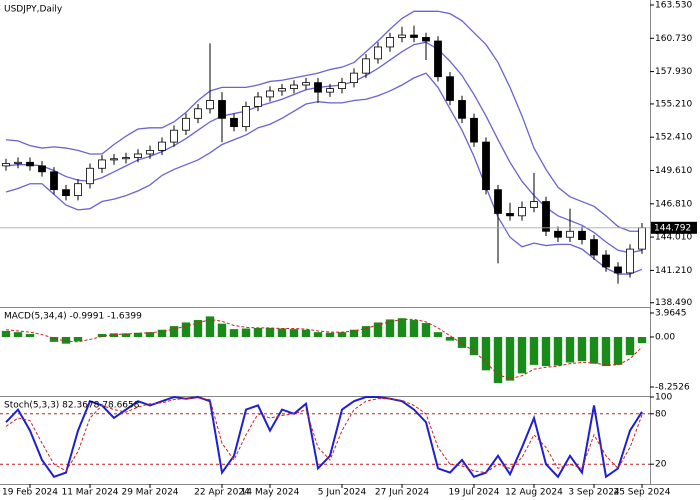 The width and height of the screenshot is (700, 500). I want to click on stoch-line, so click(324, 435).